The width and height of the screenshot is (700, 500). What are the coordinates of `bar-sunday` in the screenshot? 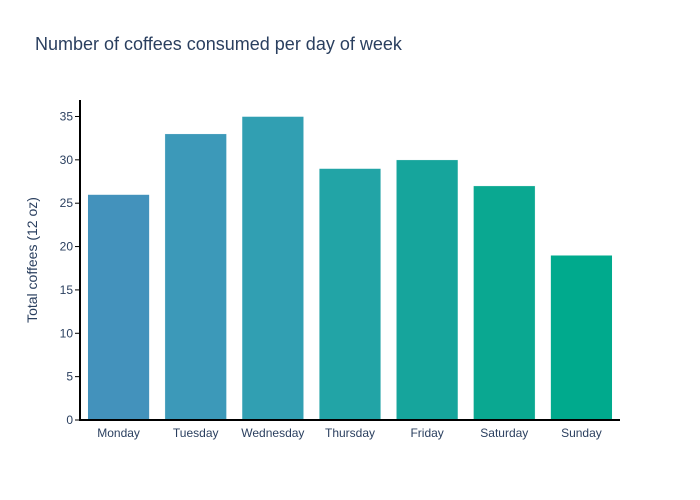 It's located at (581, 337).